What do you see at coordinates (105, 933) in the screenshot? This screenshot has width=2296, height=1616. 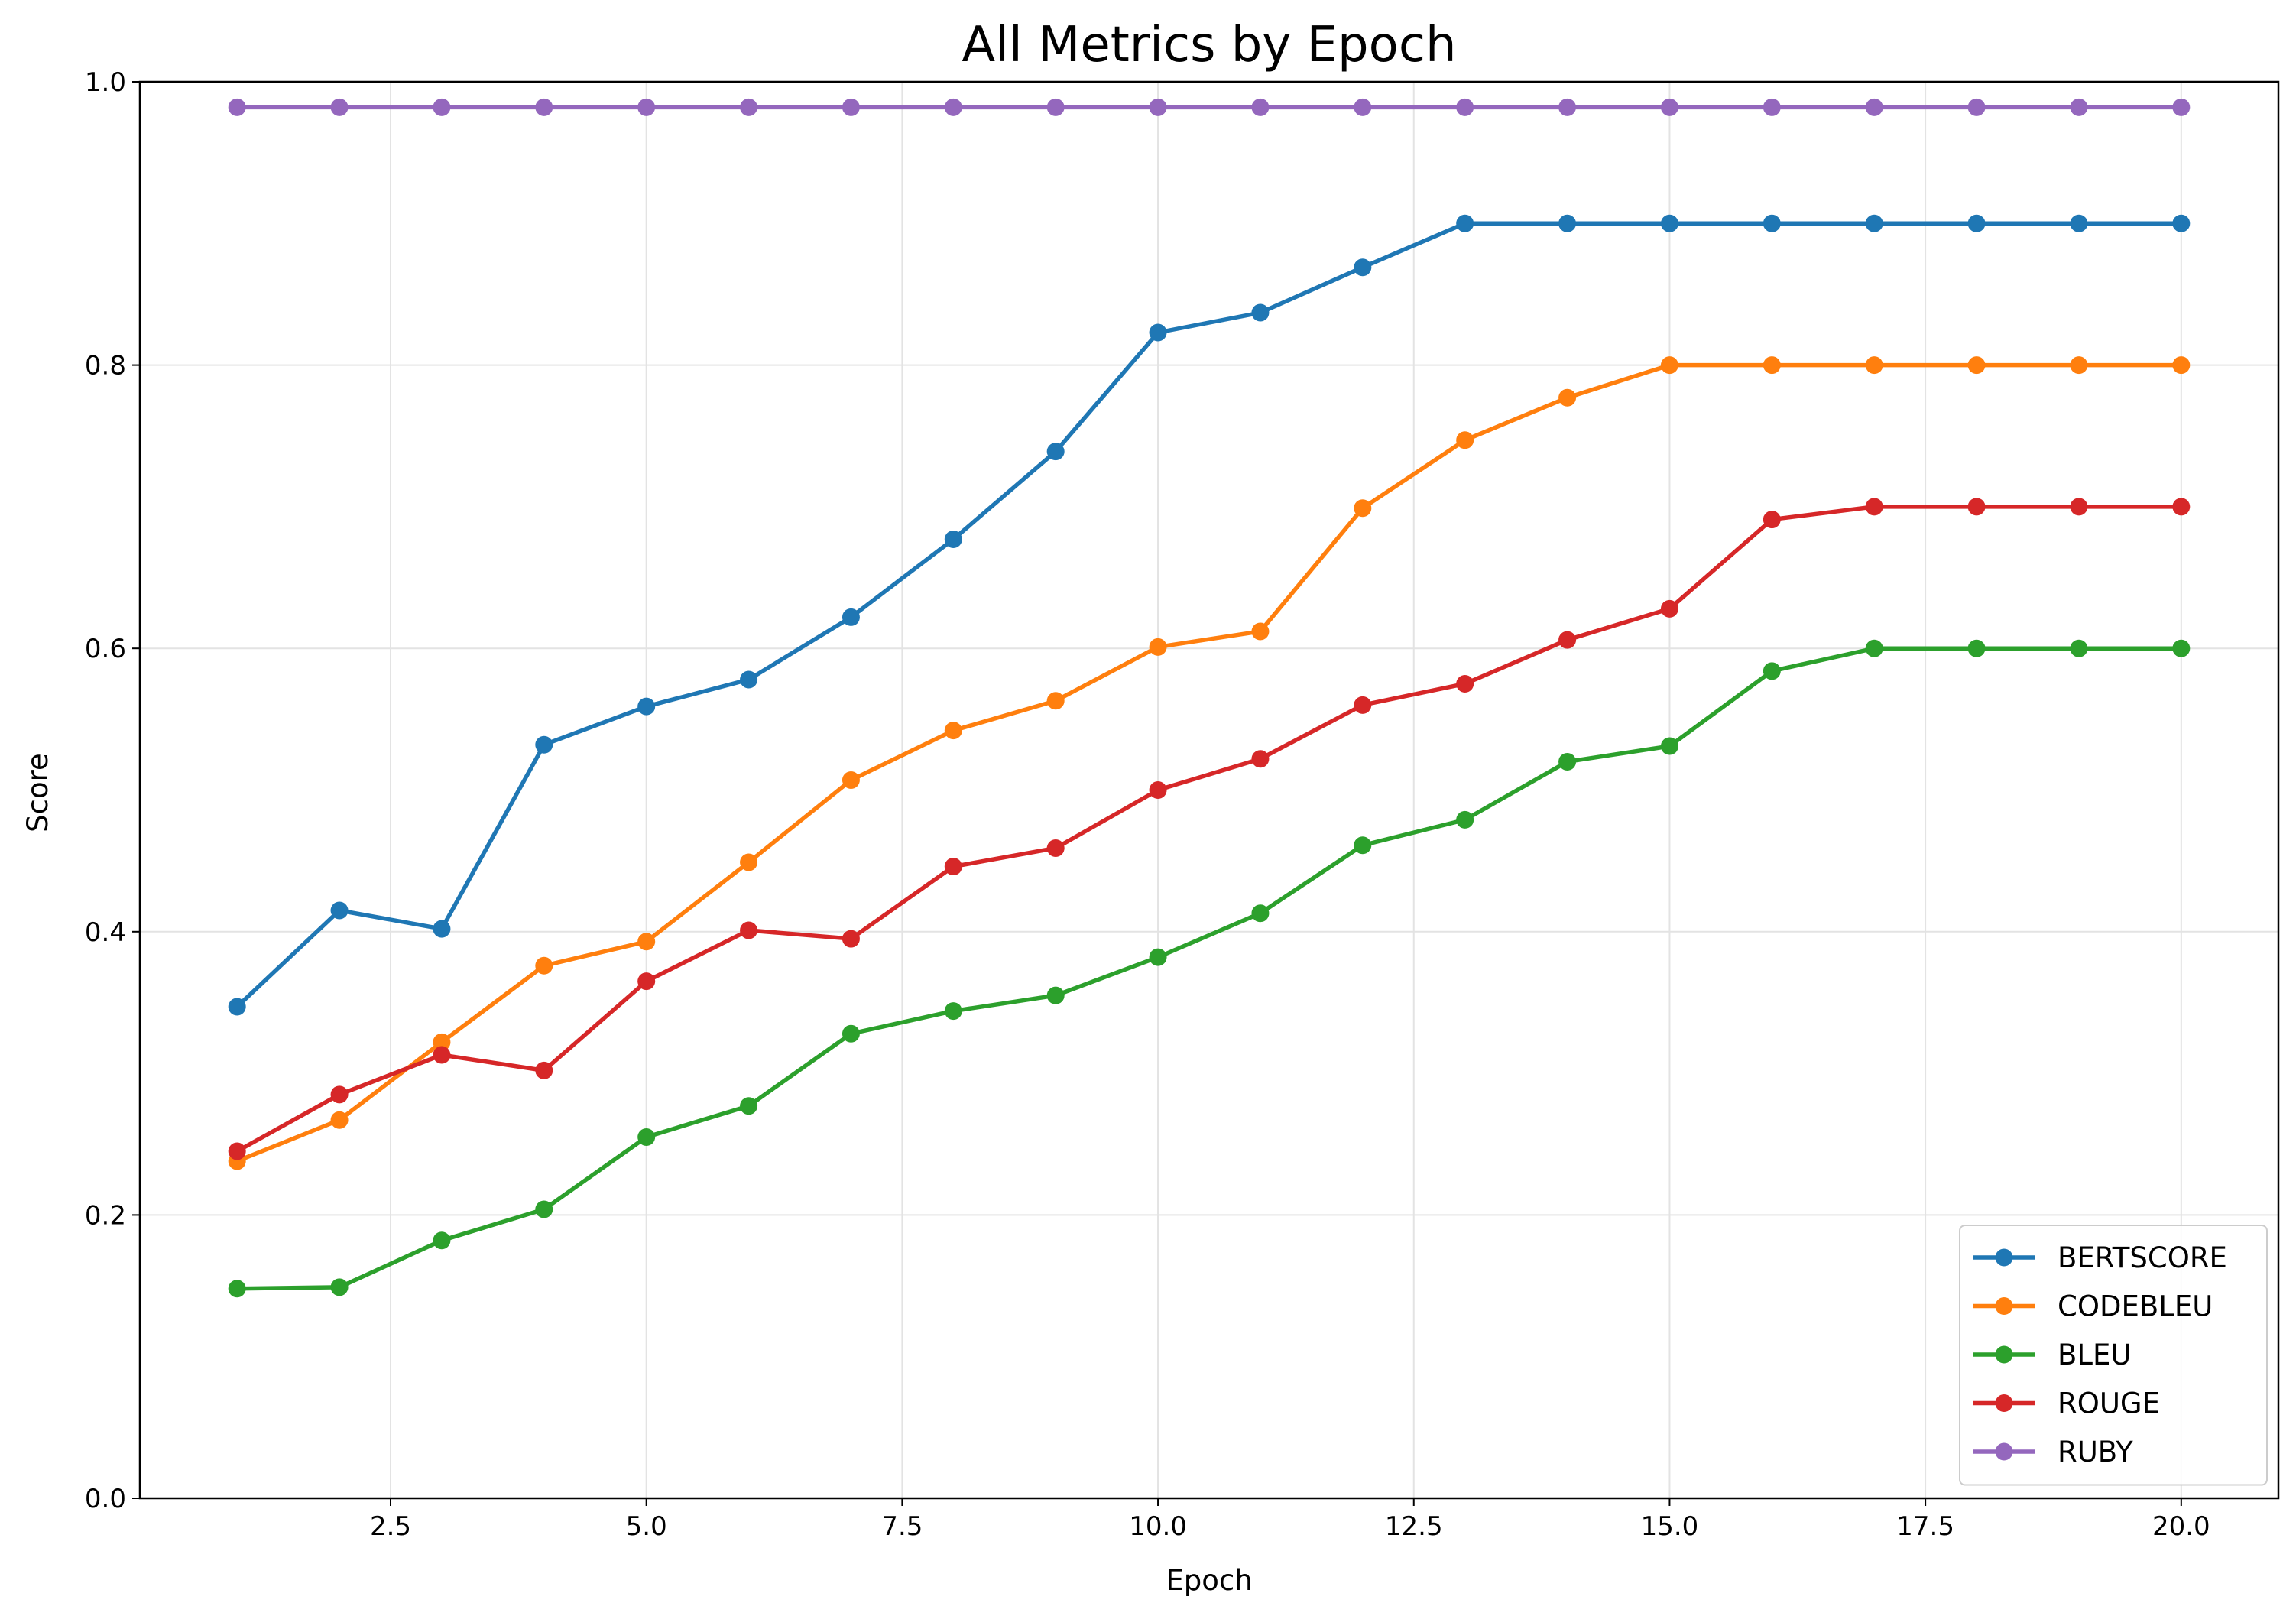 I see `y-tick-label: 0.4` at bounding box center [105, 933].